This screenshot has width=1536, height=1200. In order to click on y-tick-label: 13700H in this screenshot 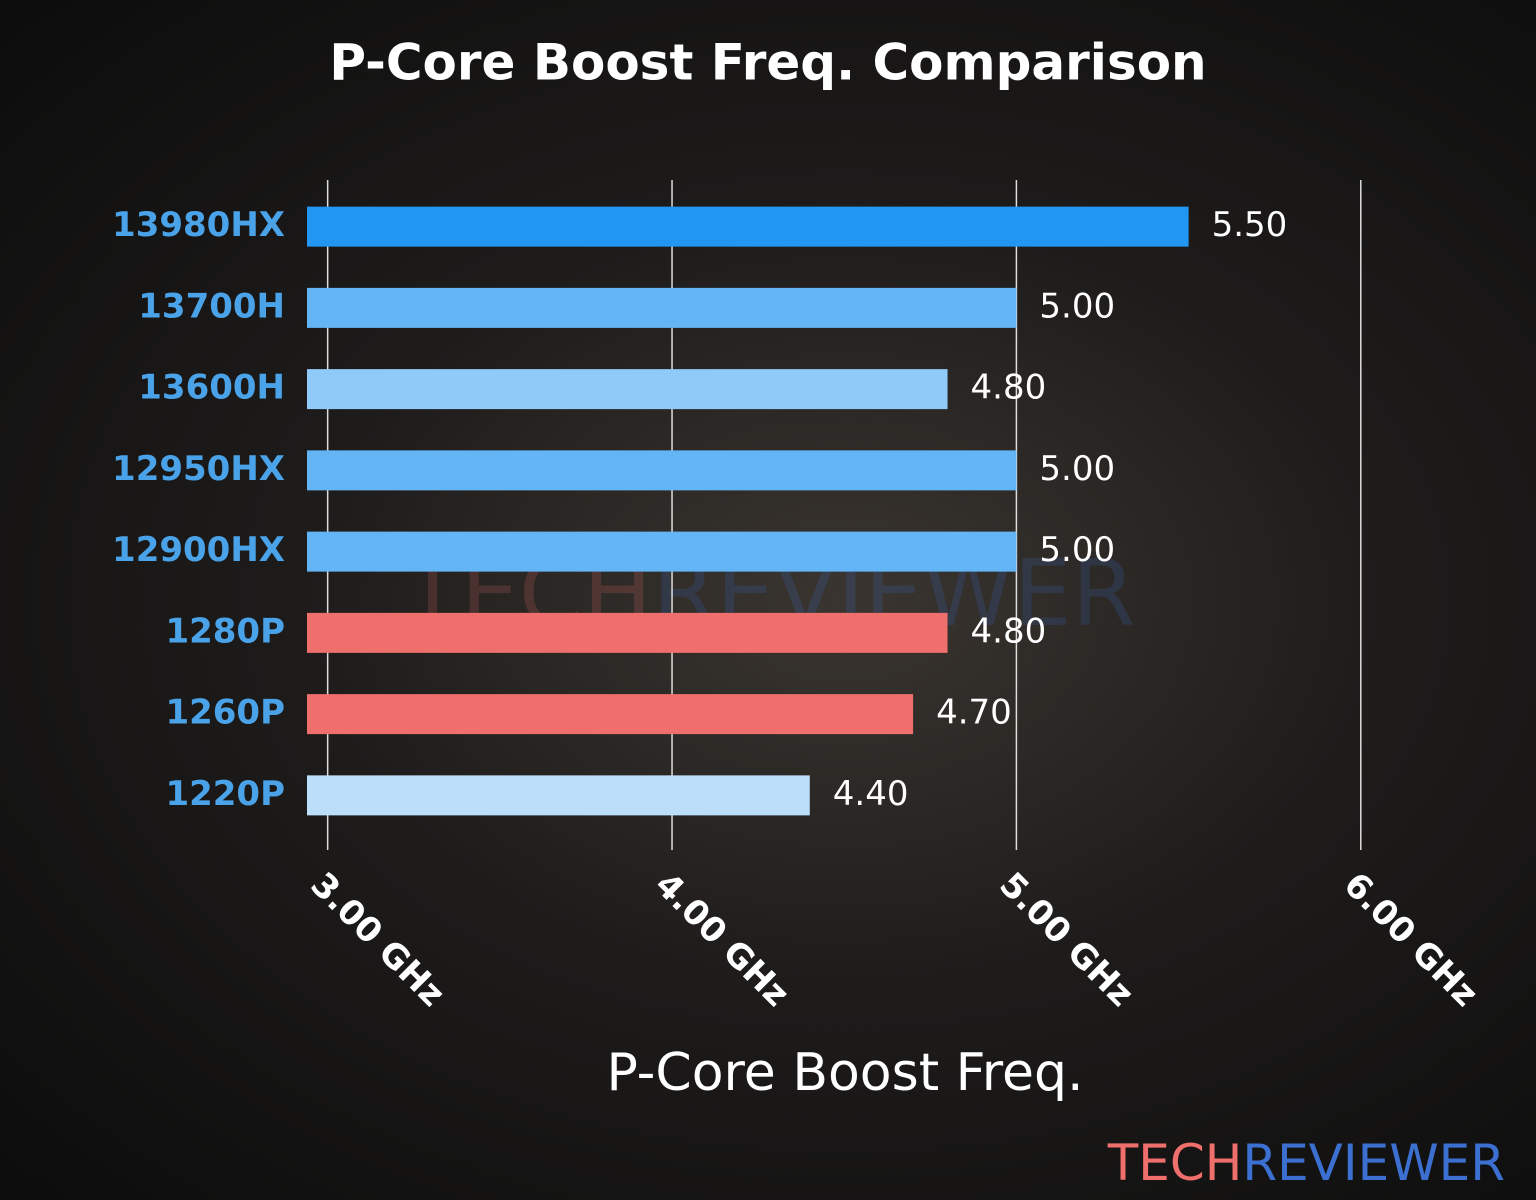, I will do `click(211, 306)`.